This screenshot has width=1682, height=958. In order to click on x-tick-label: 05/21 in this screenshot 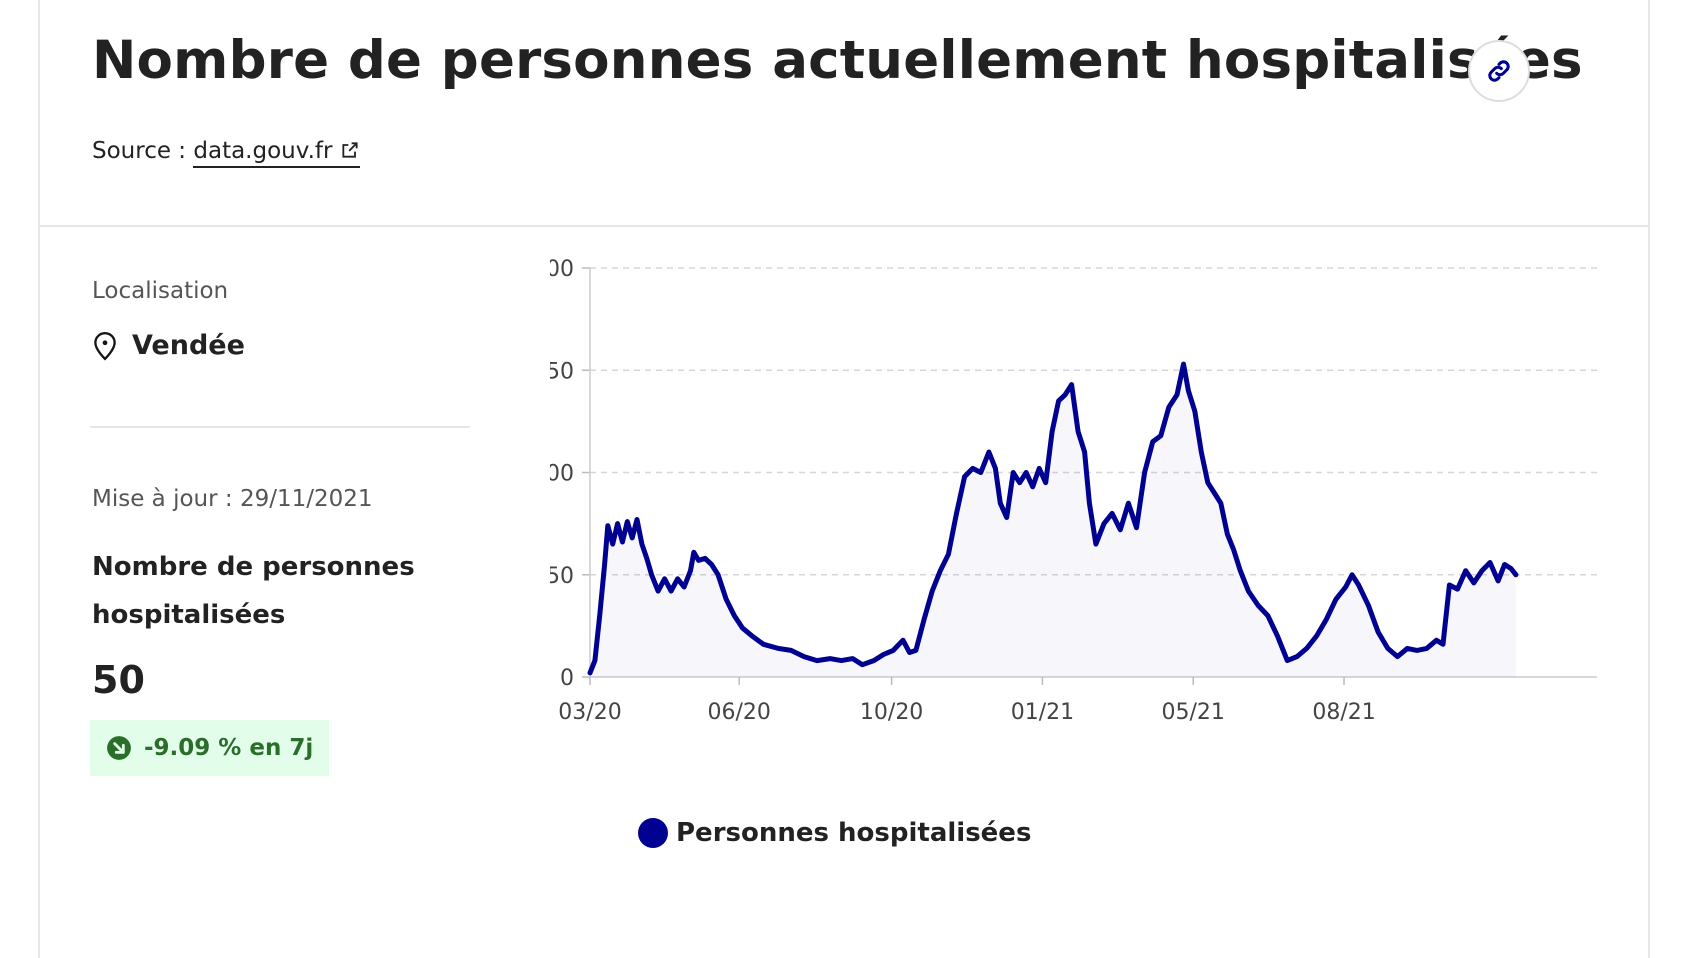, I will do `click(1193, 712)`.